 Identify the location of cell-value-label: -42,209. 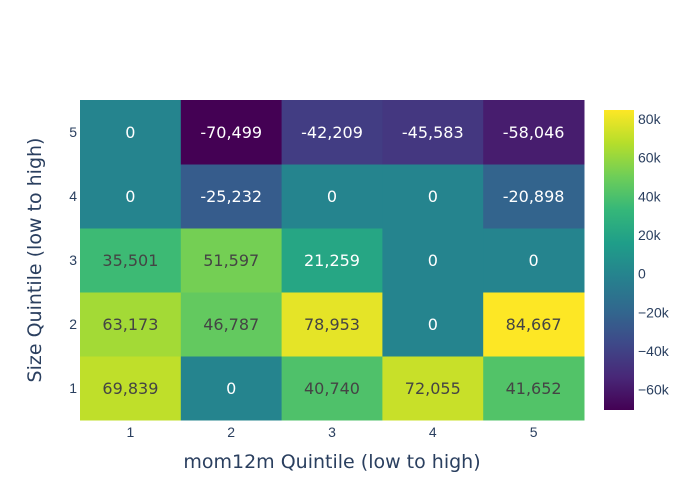
(332, 132).